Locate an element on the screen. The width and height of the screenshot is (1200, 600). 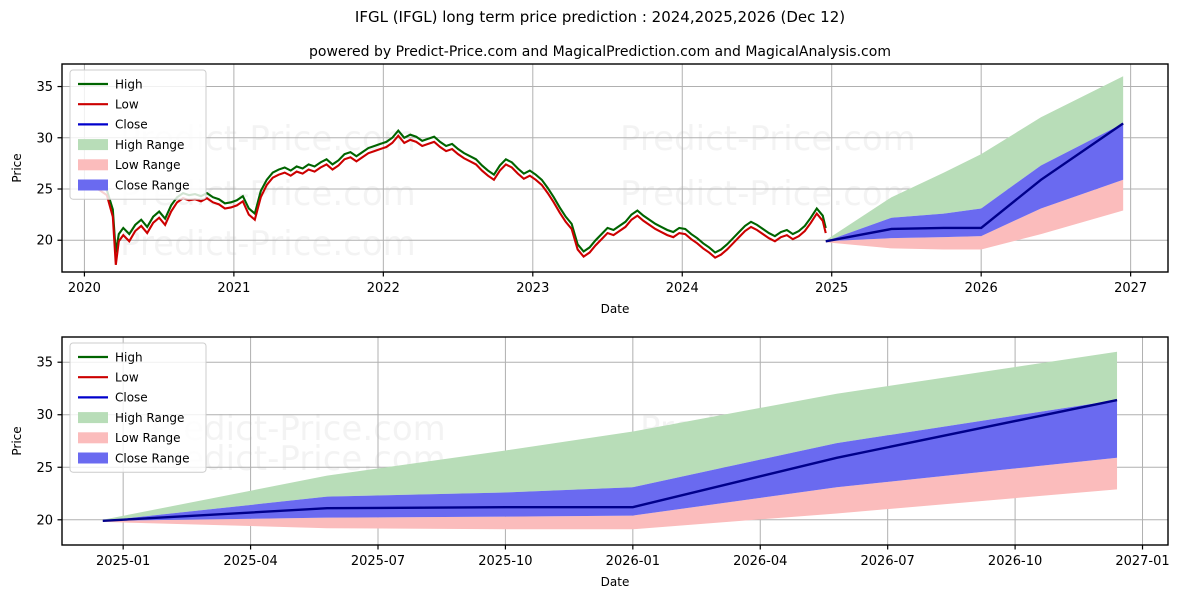
x-tick-label: 2025-07 is located at coordinates (378, 561).